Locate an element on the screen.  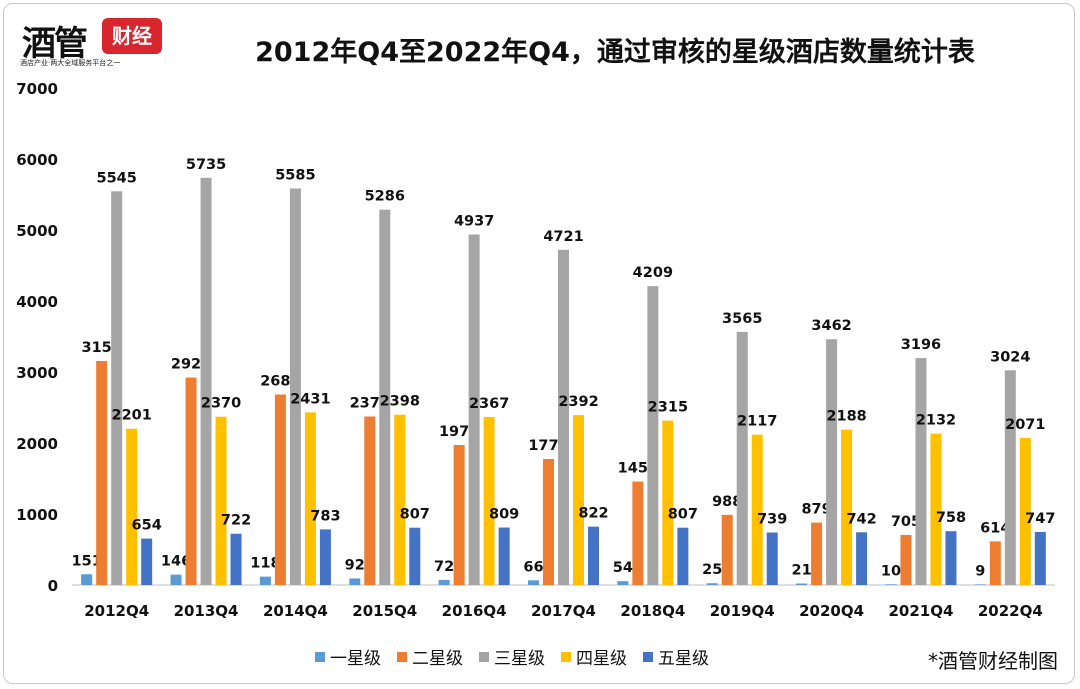
data-label: 2071 is located at coordinates (1025, 425).